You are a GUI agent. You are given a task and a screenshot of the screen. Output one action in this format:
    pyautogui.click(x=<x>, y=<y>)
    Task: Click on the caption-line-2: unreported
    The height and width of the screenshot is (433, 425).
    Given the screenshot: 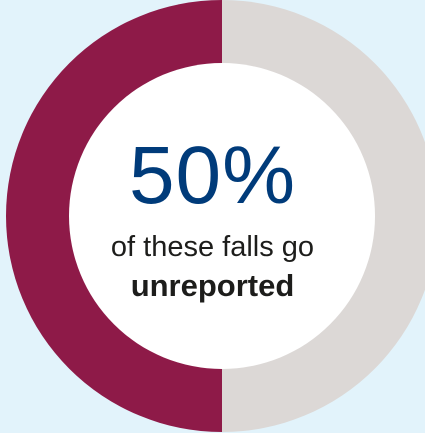 What is the action you would take?
    pyautogui.click(x=212, y=285)
    